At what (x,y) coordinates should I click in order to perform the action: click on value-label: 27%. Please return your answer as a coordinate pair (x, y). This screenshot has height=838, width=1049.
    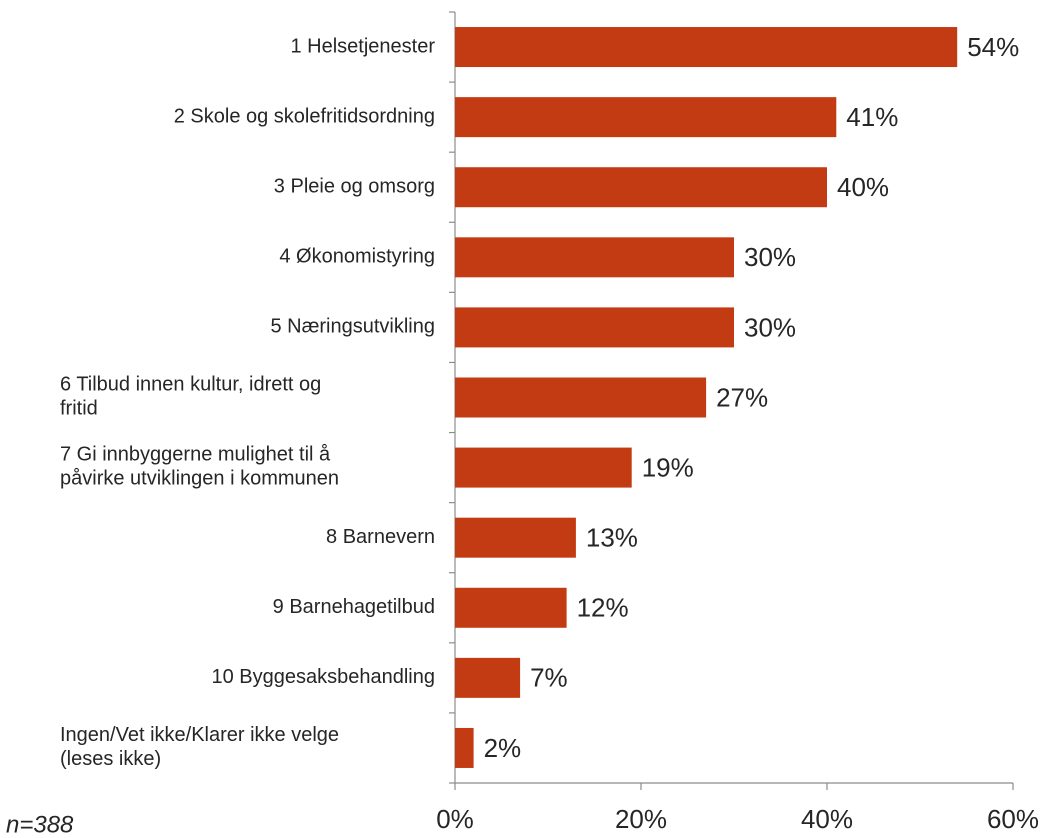
    Looking at the image, I should click on (742, 397).